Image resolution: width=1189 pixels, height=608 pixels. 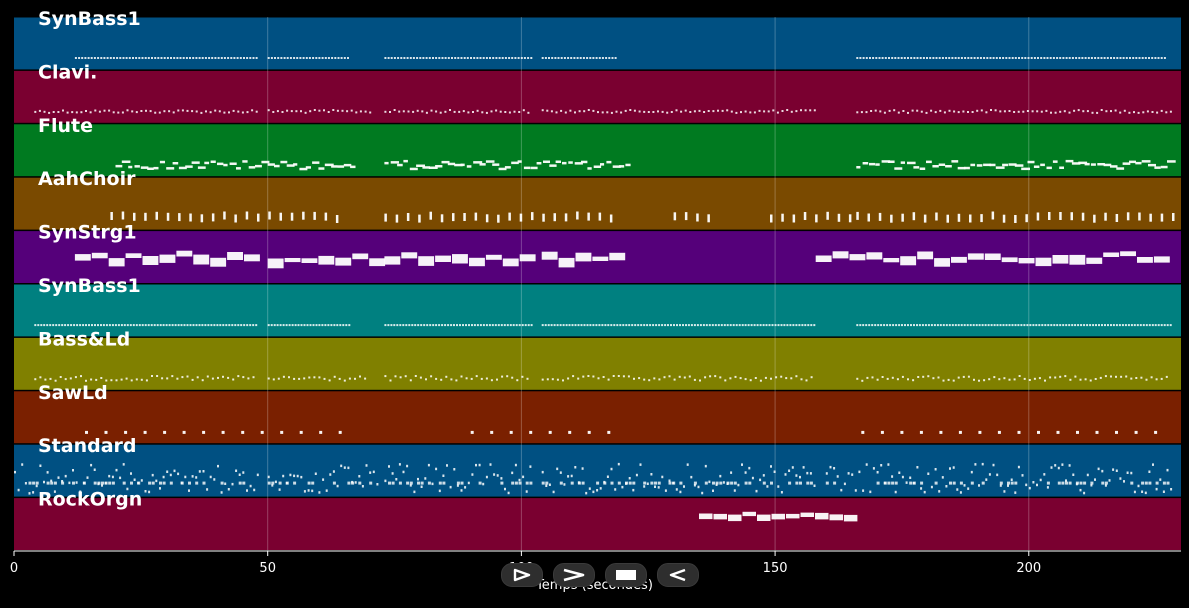 What do you see at coordinates (678, 575) in the screenshot?
I see `play-backward-button` at bounding box center [678, 575].